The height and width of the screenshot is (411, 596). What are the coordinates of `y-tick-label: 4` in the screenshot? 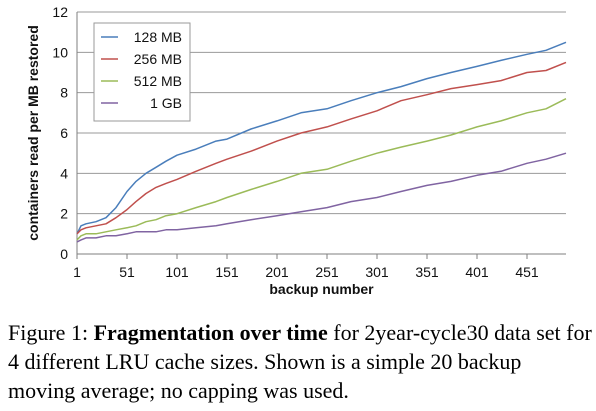 It's located at (64, 173).